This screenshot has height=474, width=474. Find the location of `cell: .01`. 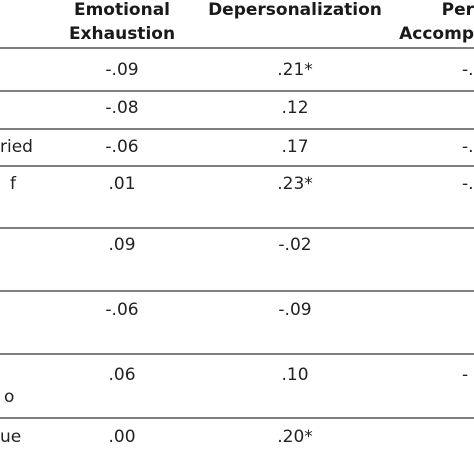

cell: .01 is located at coordinates (121, 184).